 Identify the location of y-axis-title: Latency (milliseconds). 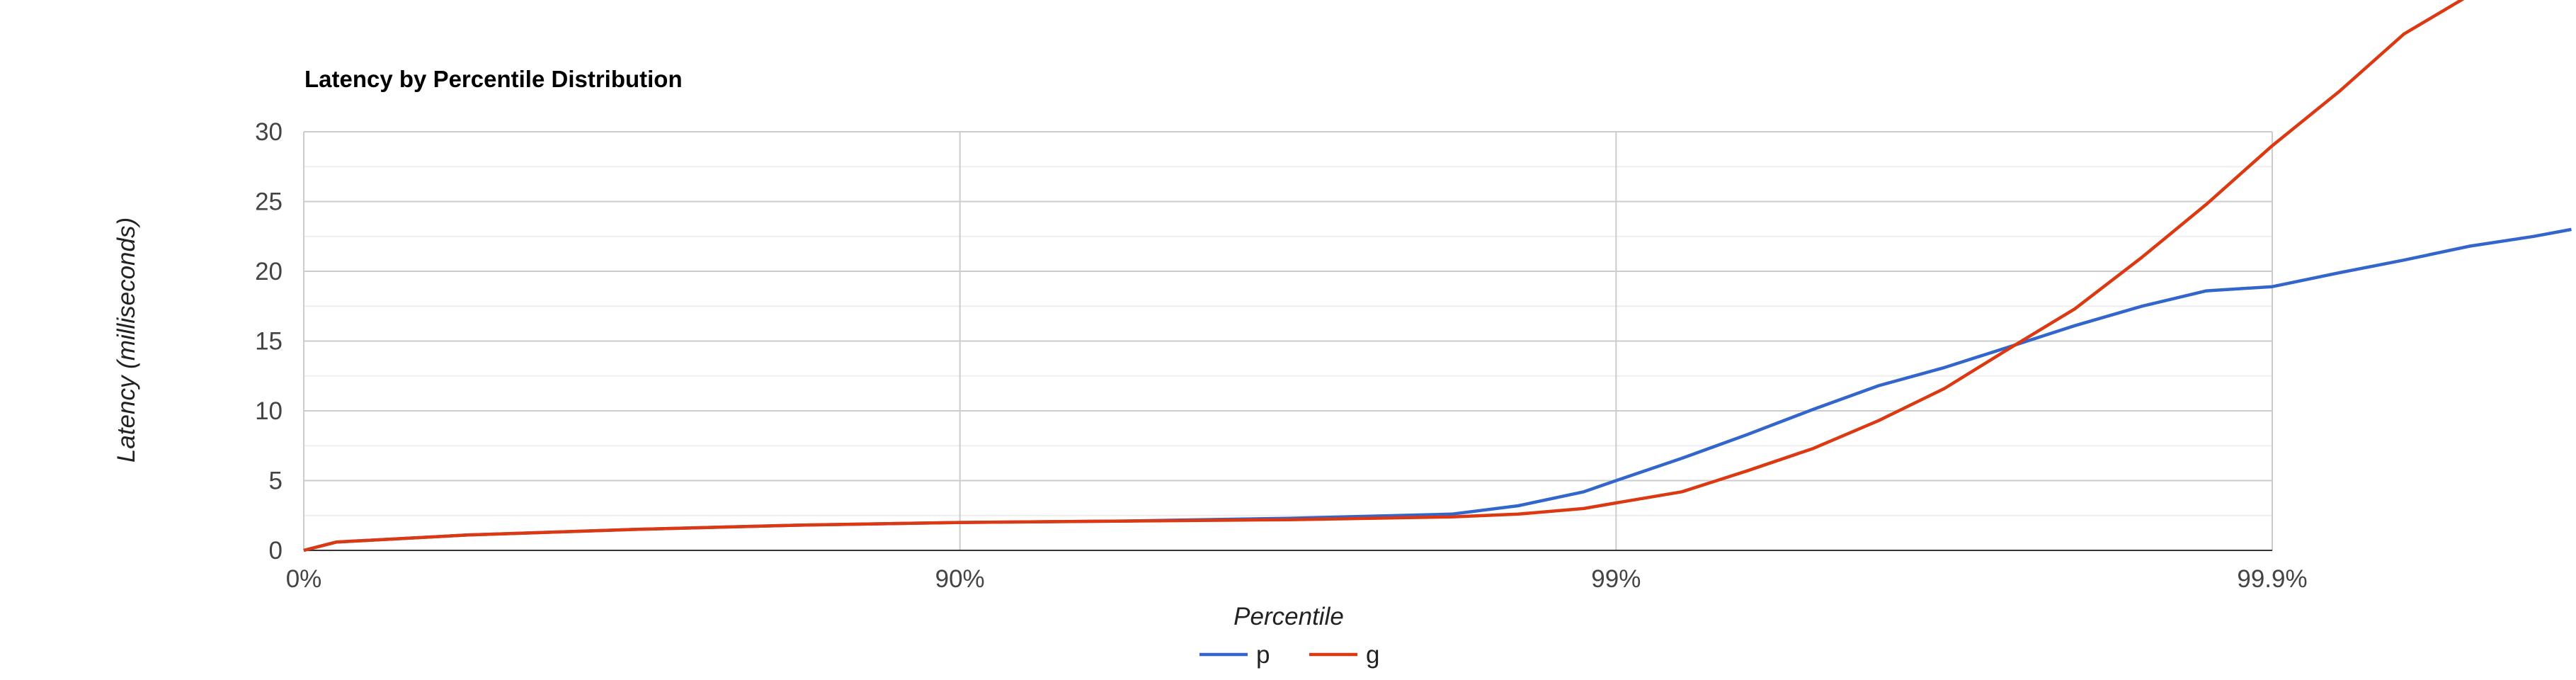
(126, 340).